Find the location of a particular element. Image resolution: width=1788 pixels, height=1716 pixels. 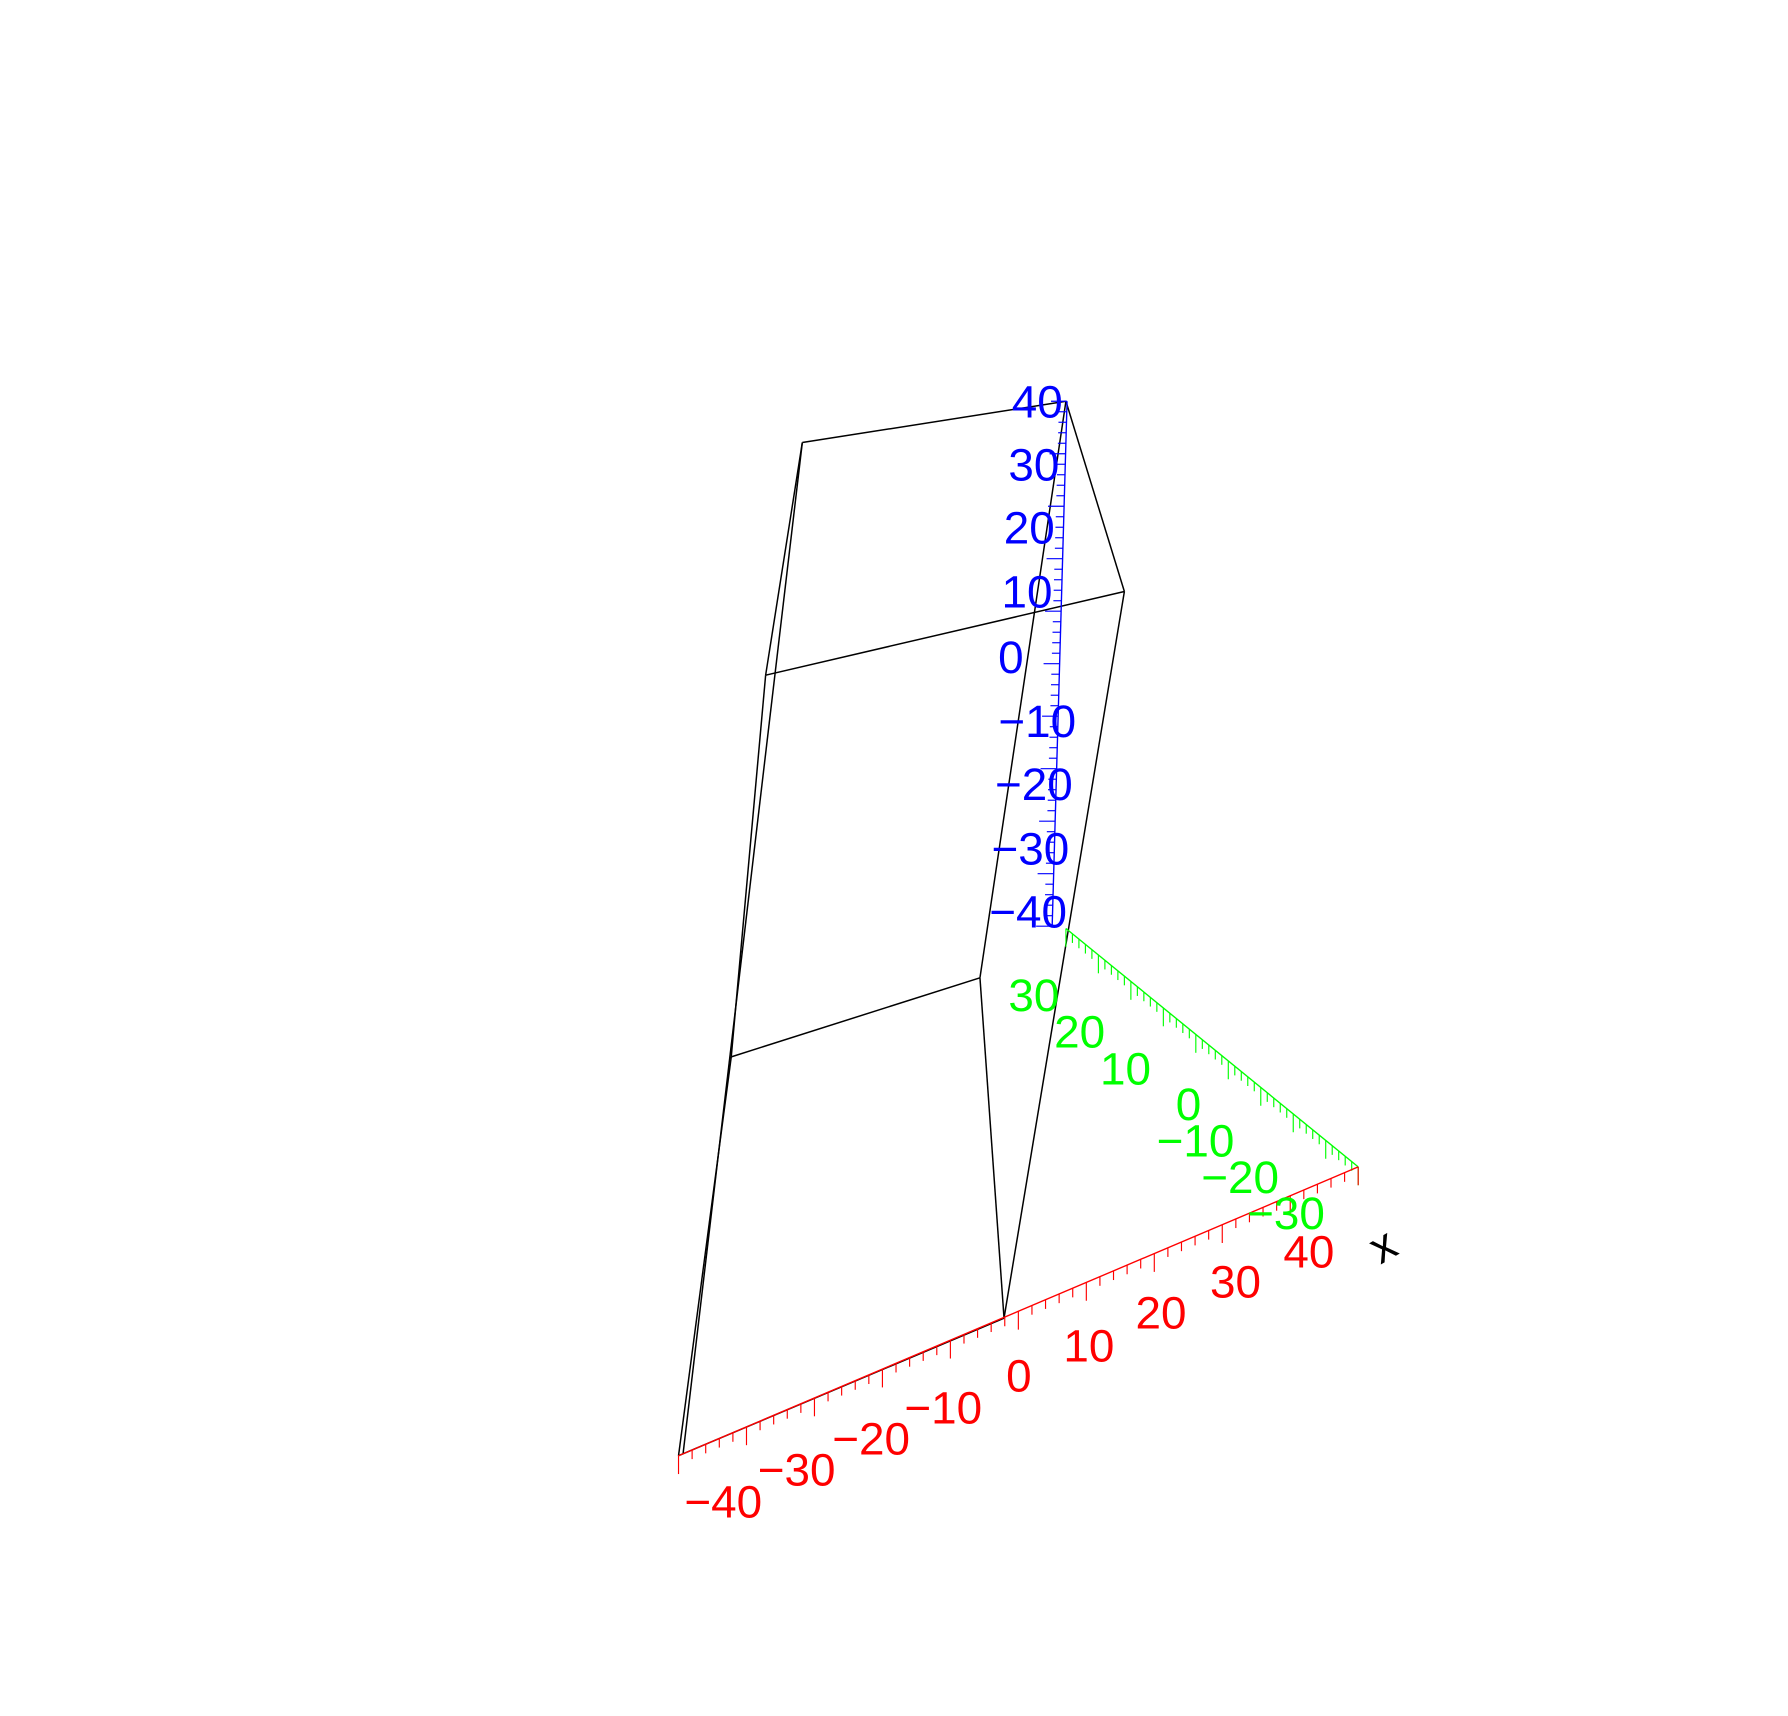

x-tick-label: −40 is located at coordinates (723, 1502).